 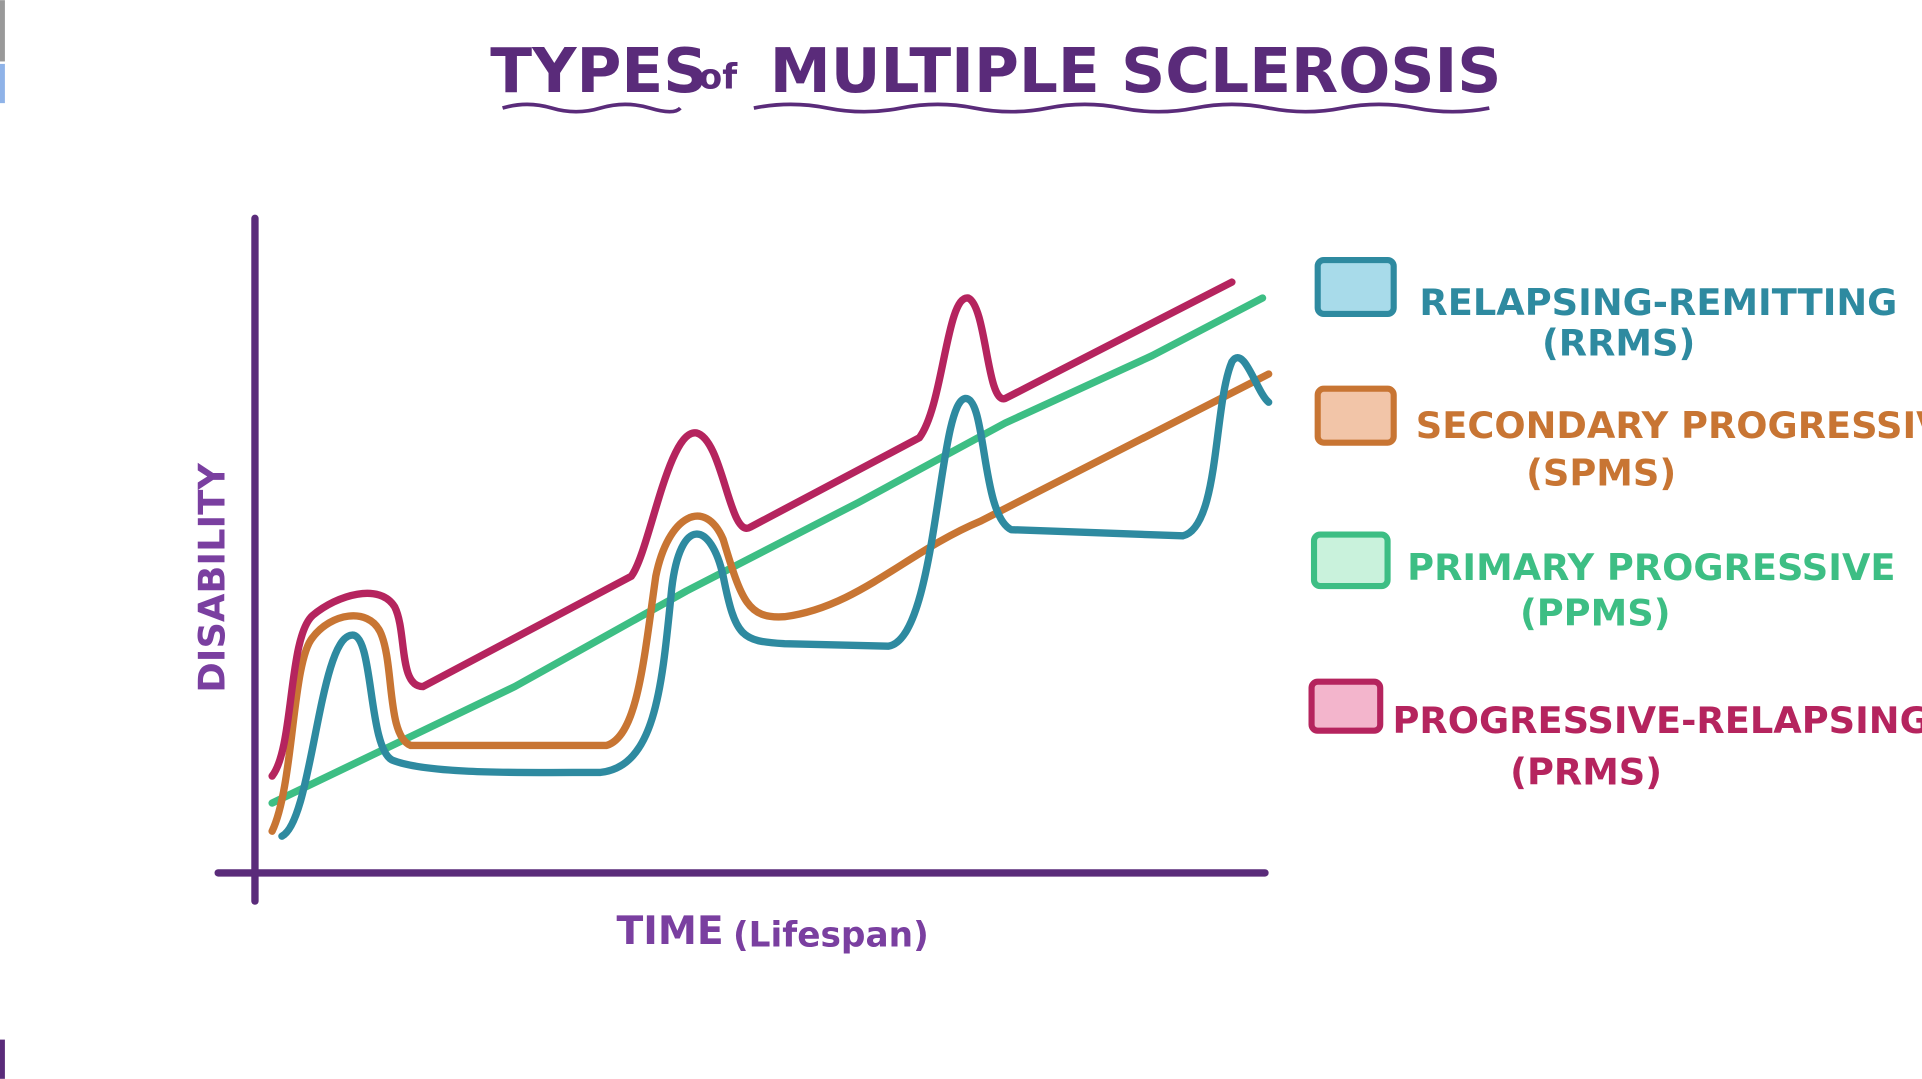 I want to click on legend-abbr: (SPMS), so click(x=1601, y=473).